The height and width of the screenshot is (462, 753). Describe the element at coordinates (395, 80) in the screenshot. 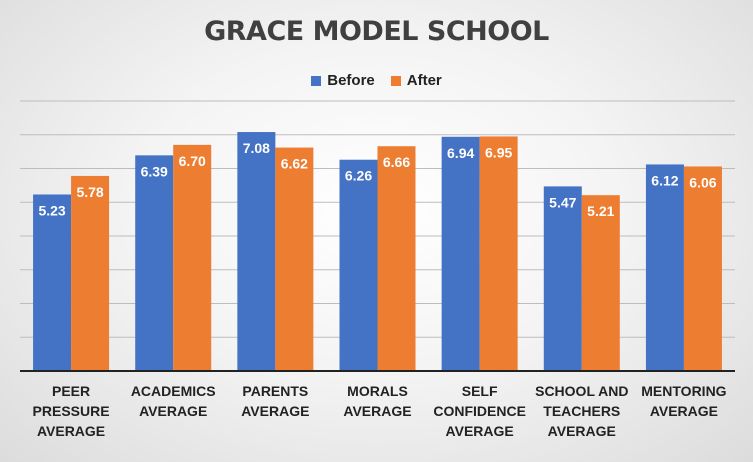

I see `legend-swatch-after` at that location.